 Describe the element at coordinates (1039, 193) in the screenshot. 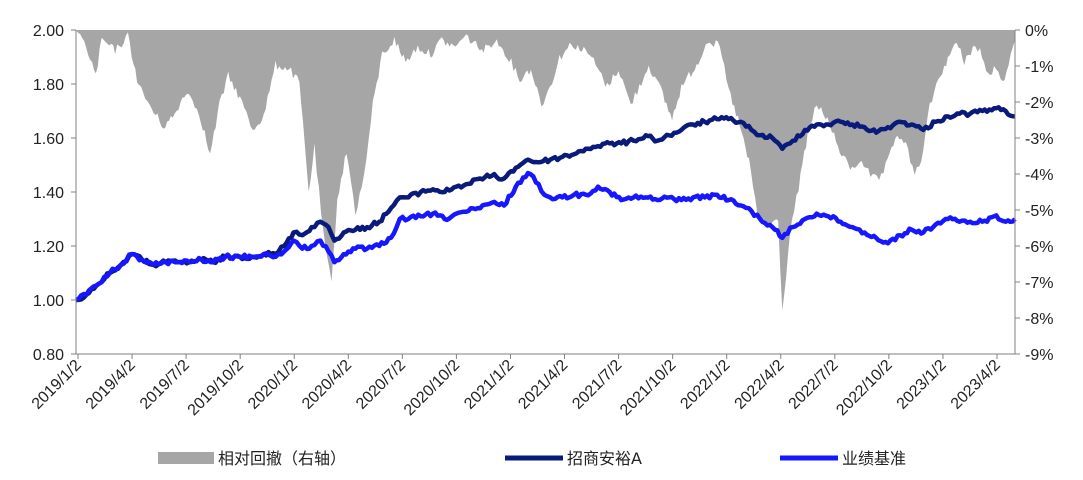

I see `right-axis-tick-labels: -9% -8% -7% -6% -5% -4% -3% -2% -1% 0%` at that location.